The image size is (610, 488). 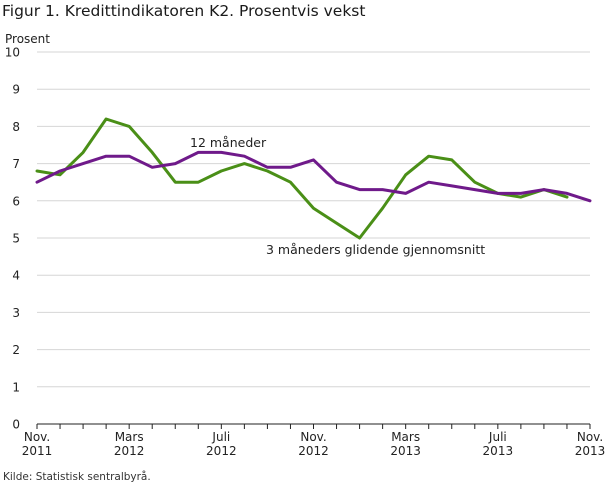 I want to click on y-tick-label: 4, so click(x=16, y=276).